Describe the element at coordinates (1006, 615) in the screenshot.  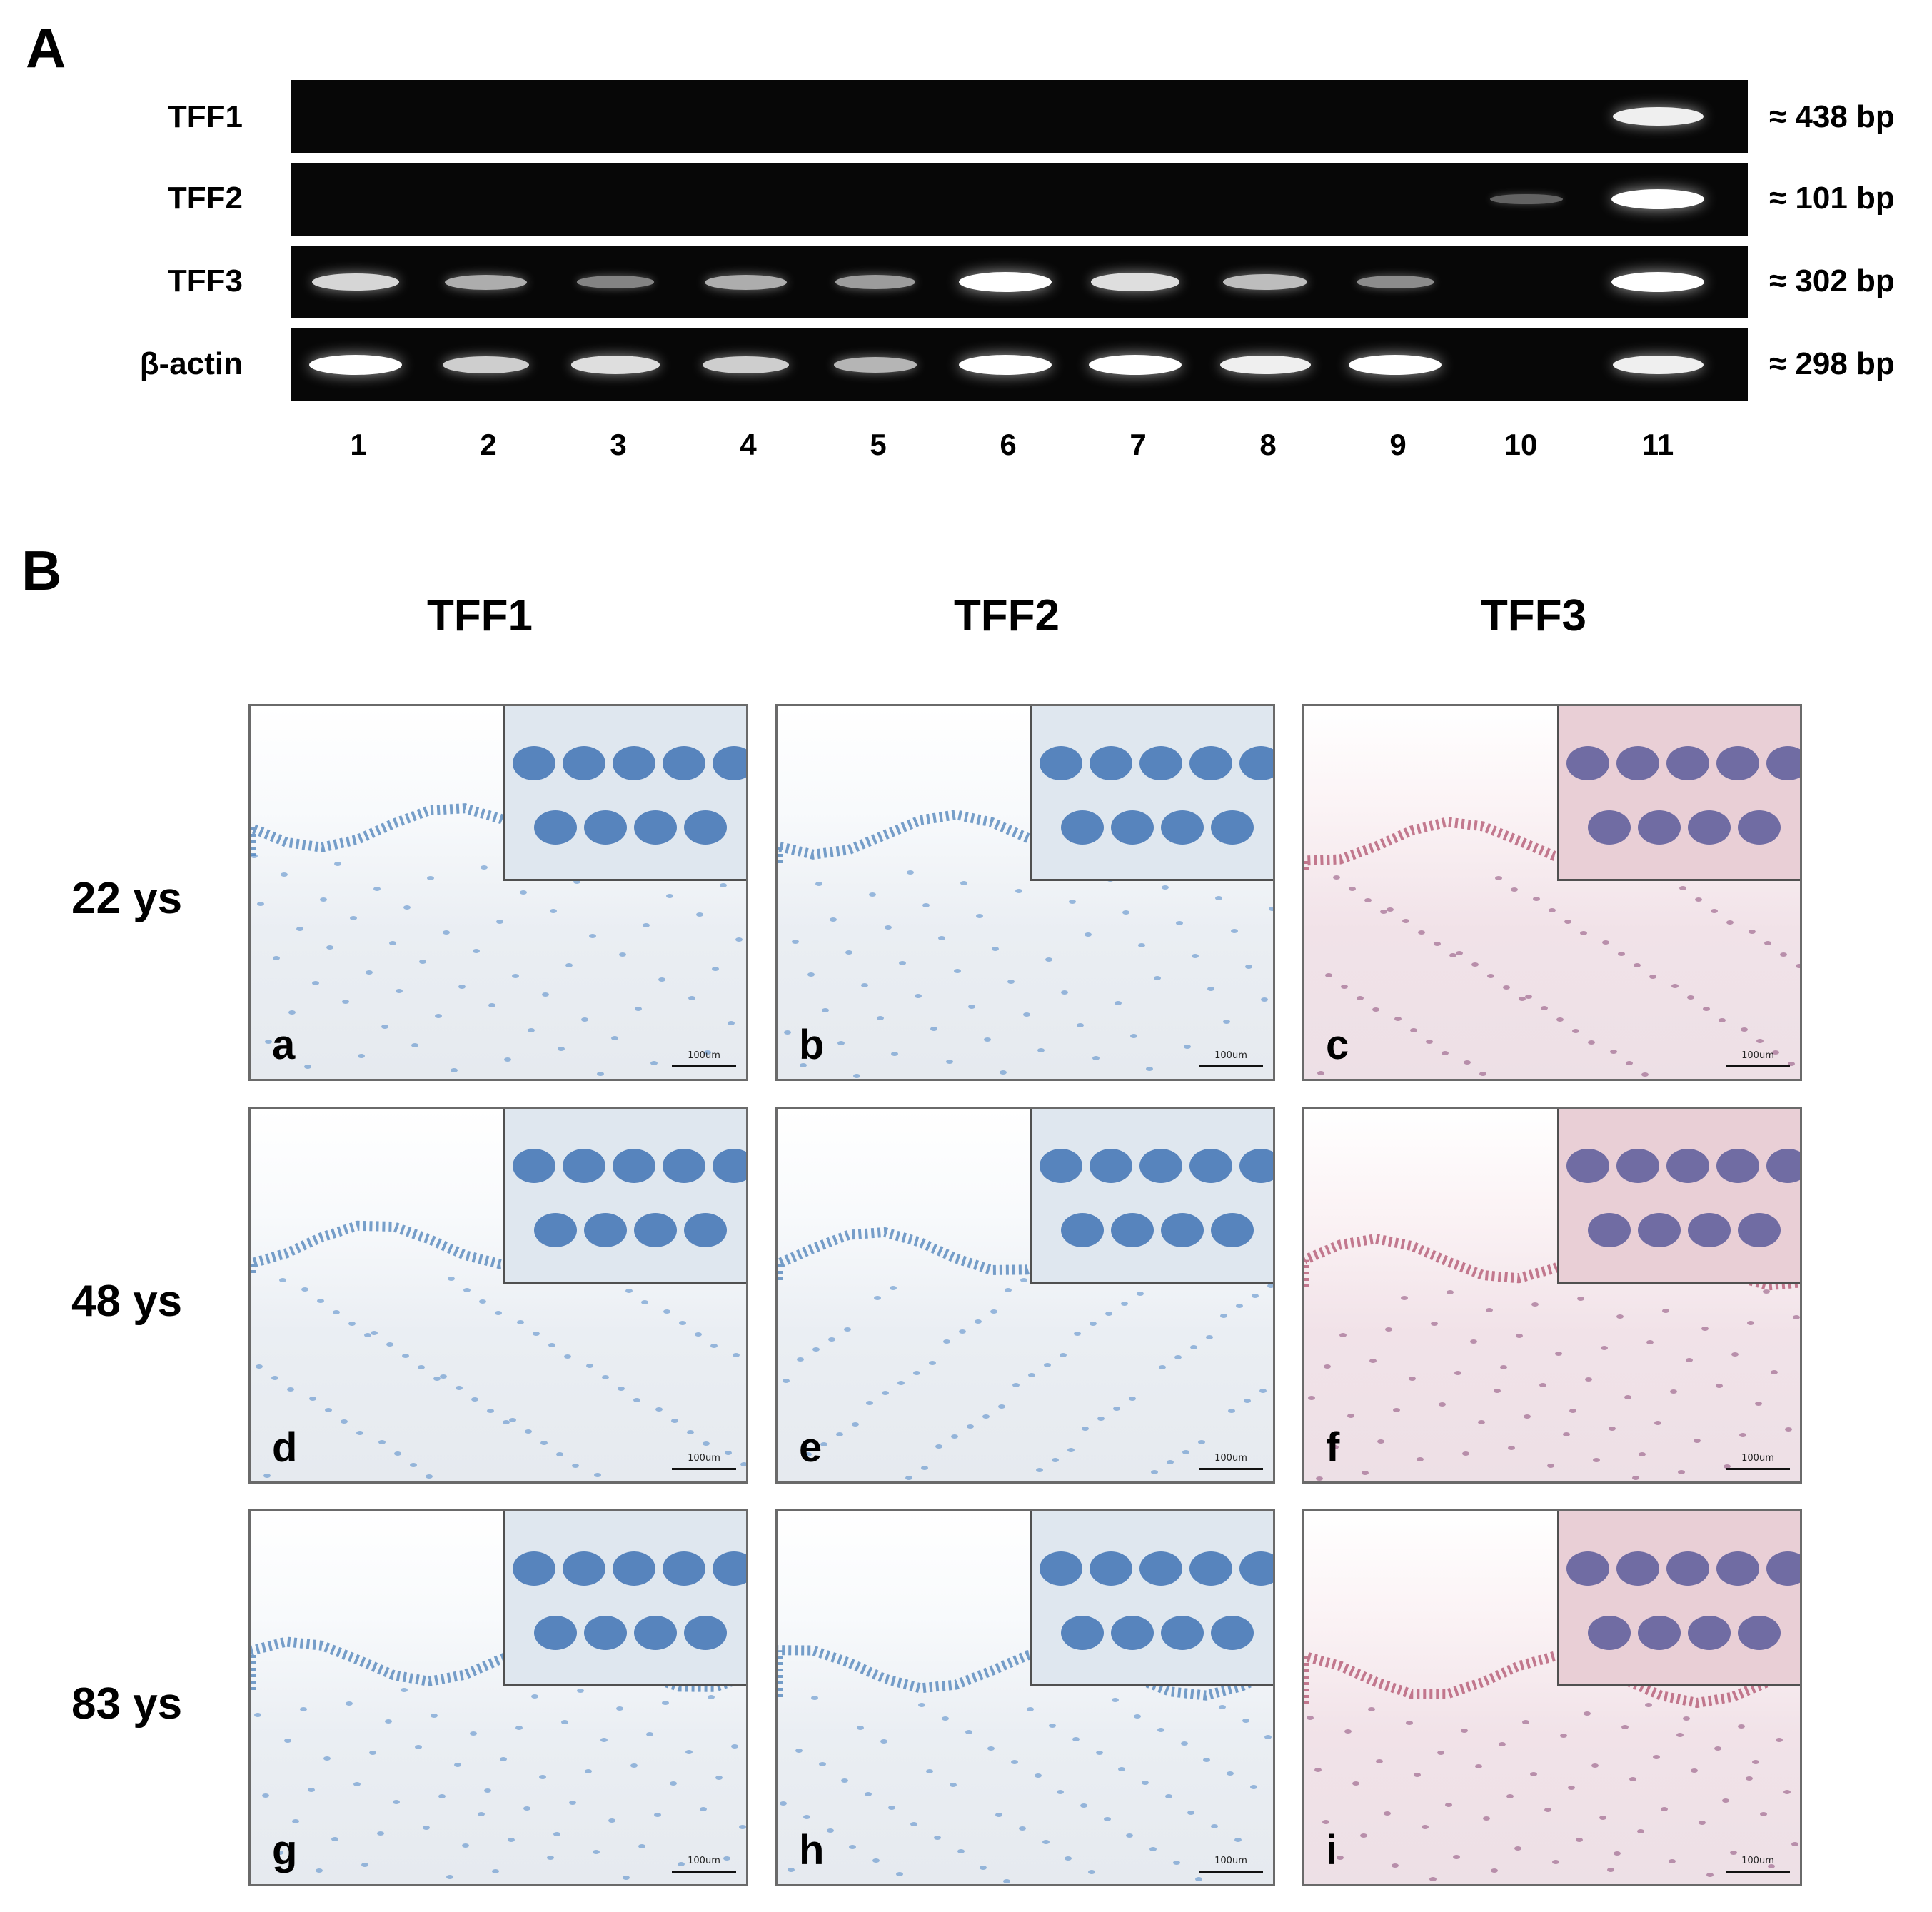
I see `column-header-tff2: TFF2` at that location.